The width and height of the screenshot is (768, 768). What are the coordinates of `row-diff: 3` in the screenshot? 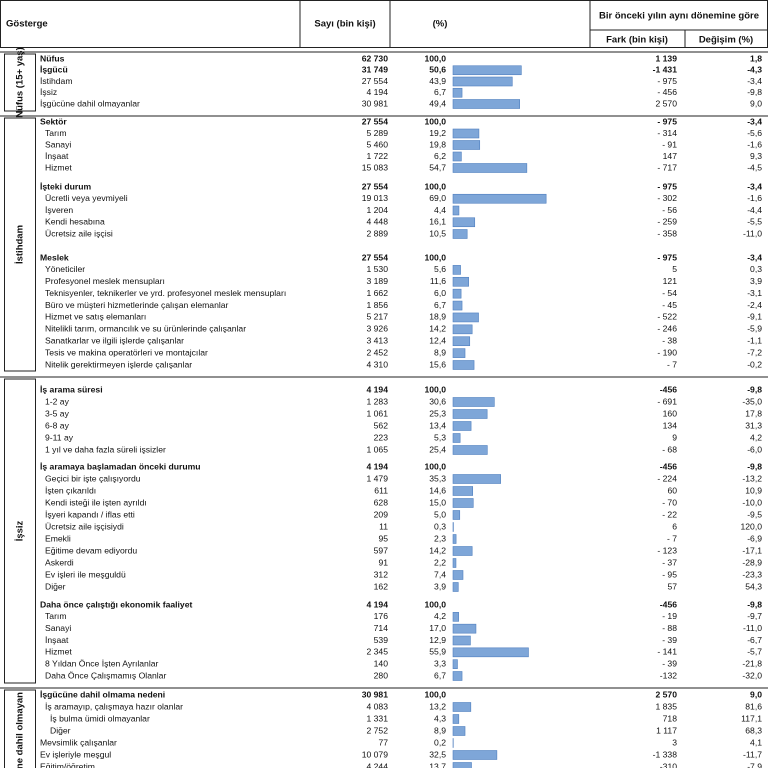 It's located at (674, 742).